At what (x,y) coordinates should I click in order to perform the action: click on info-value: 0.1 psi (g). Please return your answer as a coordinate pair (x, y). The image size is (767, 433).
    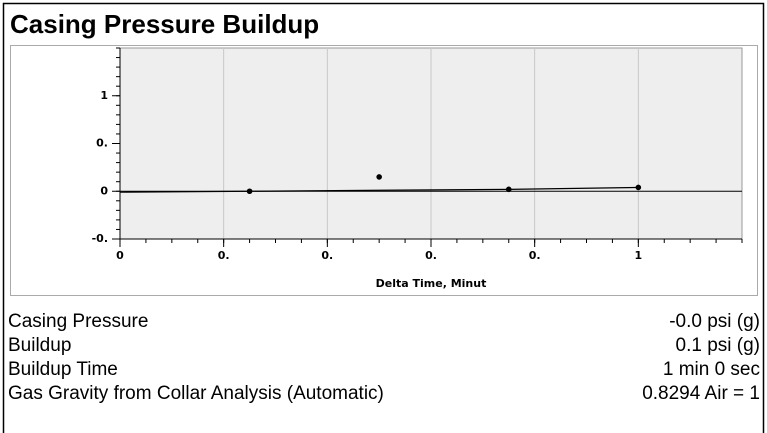
    Looking at the image, I should click on (718, 345).